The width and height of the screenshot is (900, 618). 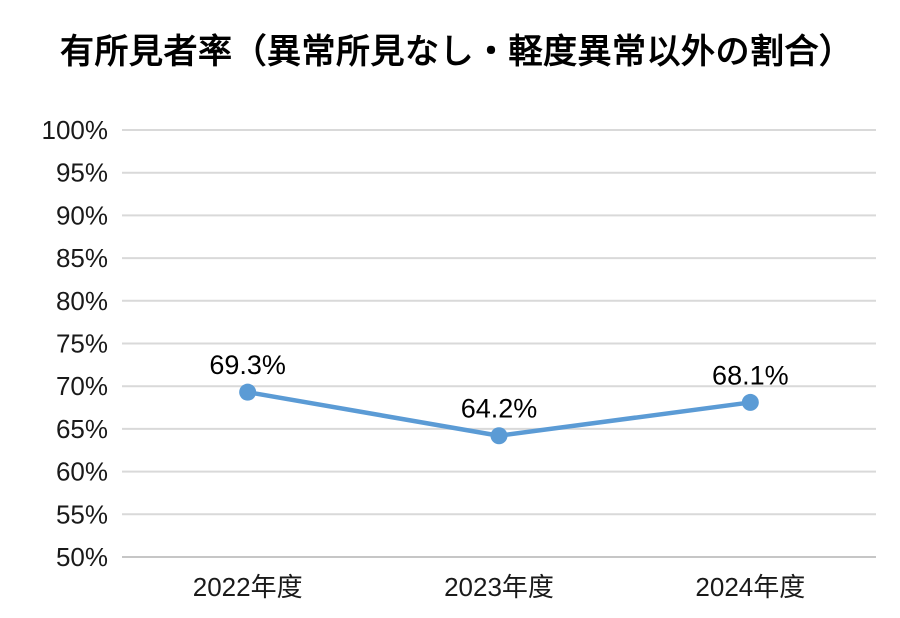 I want to click on chart-title: 有所見者率（異常所見なし・軽度異常以外の割合）, so click(x=457, y=52).